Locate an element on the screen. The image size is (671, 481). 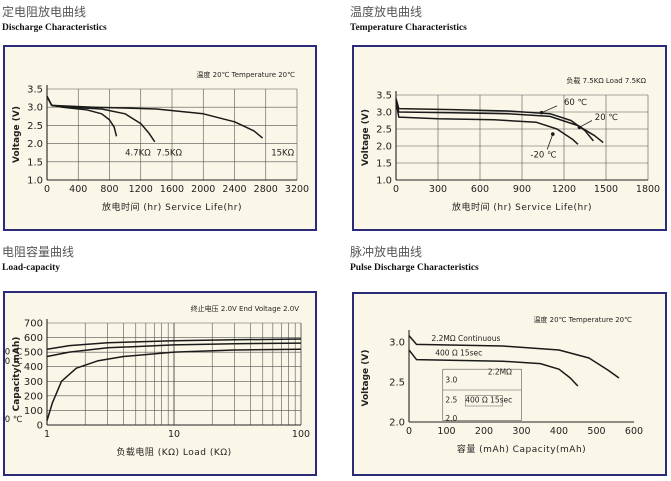
discharge-xtick-label-8: 3200 is located at coordinates (297, 189).